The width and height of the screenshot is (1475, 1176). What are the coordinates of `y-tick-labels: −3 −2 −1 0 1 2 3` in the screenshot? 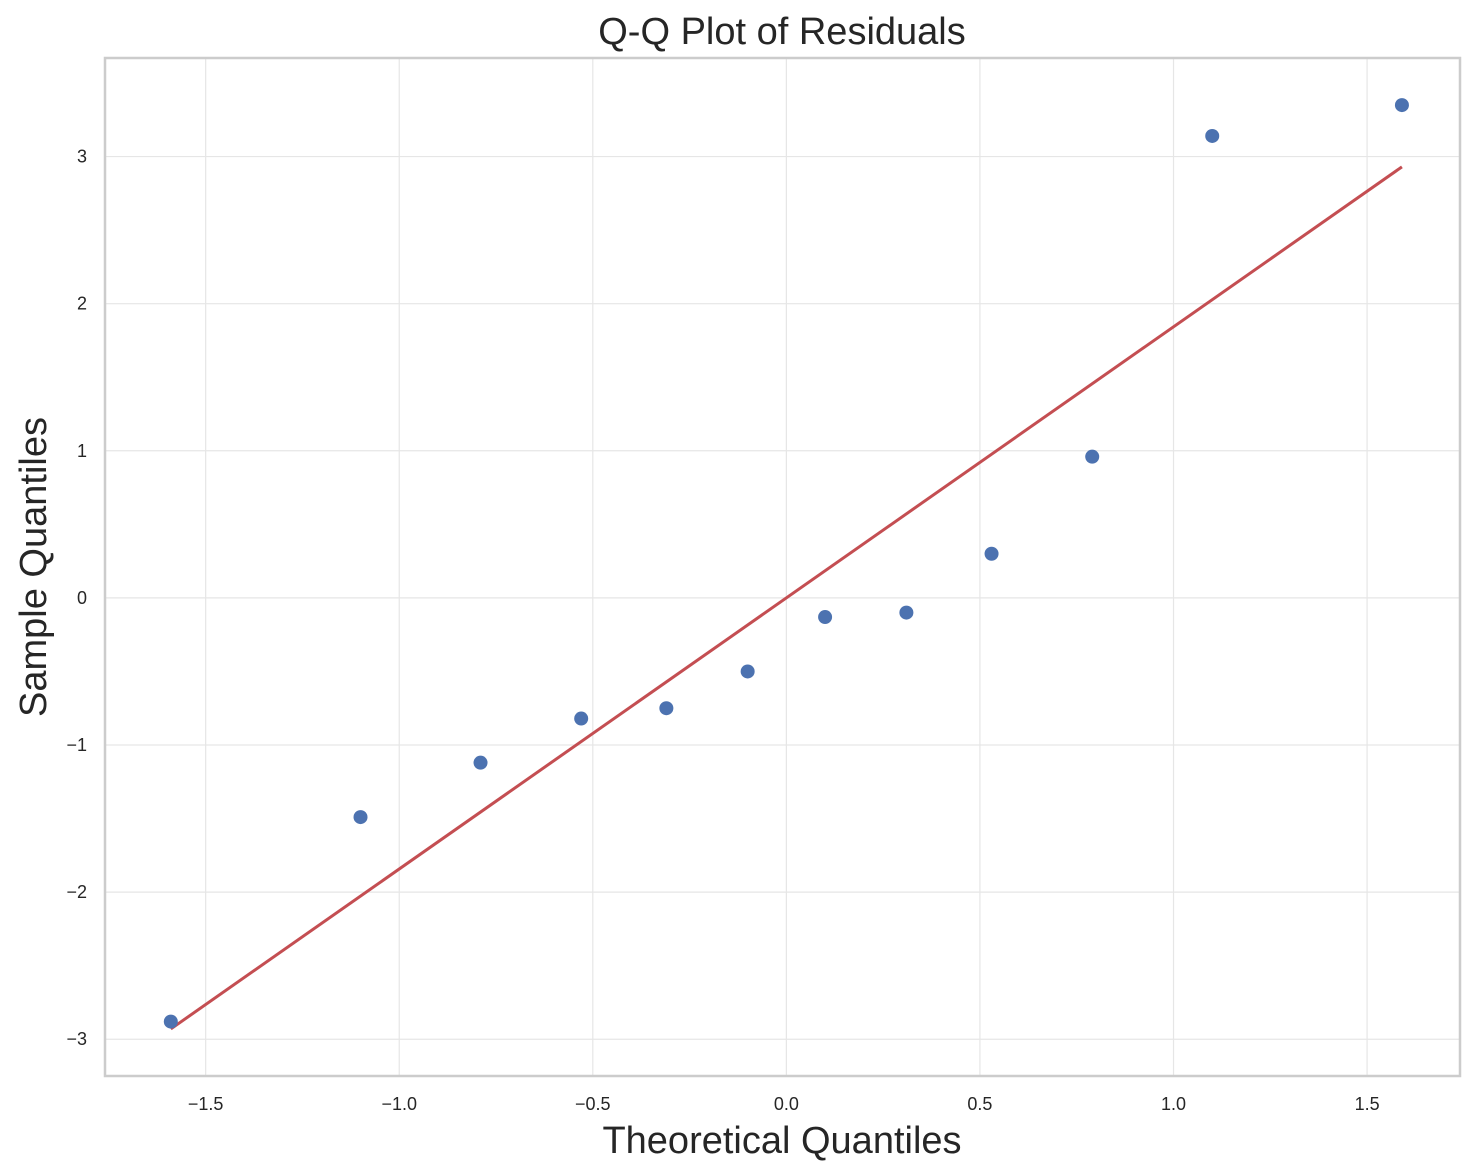 It's located at (76, 598).